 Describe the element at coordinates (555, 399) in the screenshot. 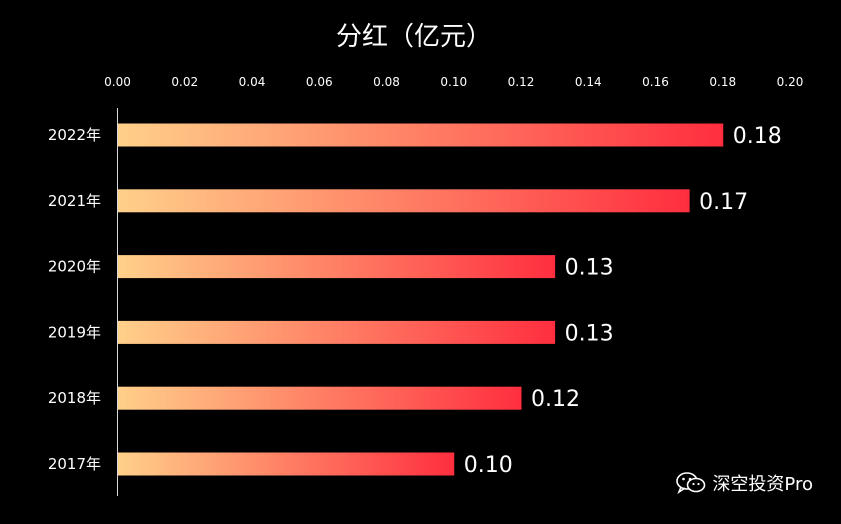

I see `bar-value-label: 0.12` at that location.